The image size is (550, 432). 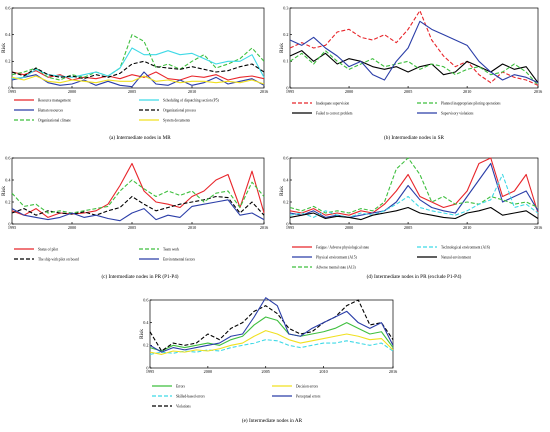 I want to click on legend-label: Environmental factors, so click(x=179, y=259).